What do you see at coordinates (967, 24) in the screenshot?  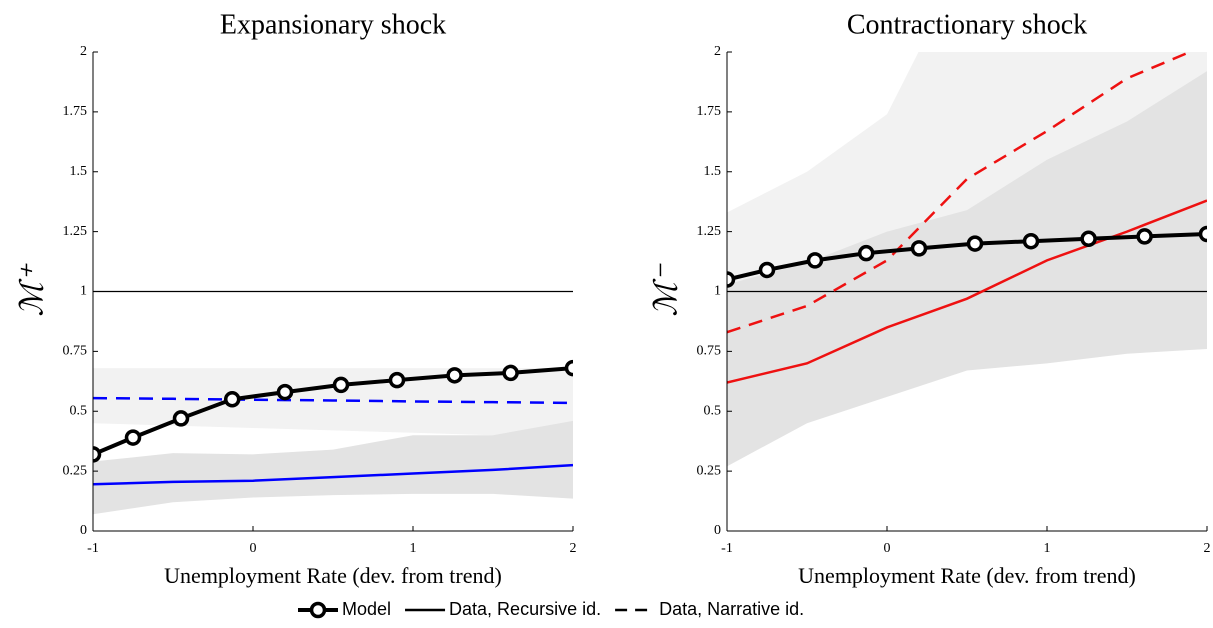 I see `chart-title: Contractionary shock` at bounding box center [967, 24].